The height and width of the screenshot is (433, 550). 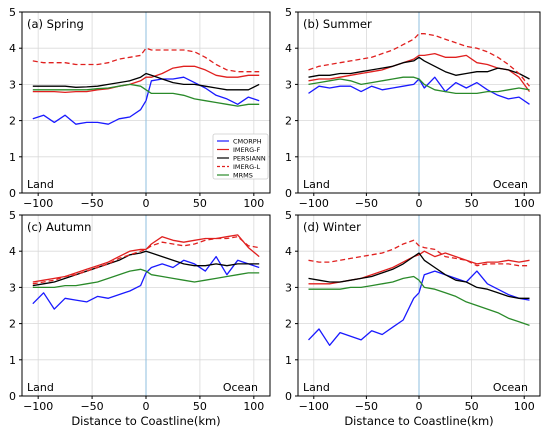 I want to click on legend-label-imerg-f: IMERG-F, so click(x=247, y=150).